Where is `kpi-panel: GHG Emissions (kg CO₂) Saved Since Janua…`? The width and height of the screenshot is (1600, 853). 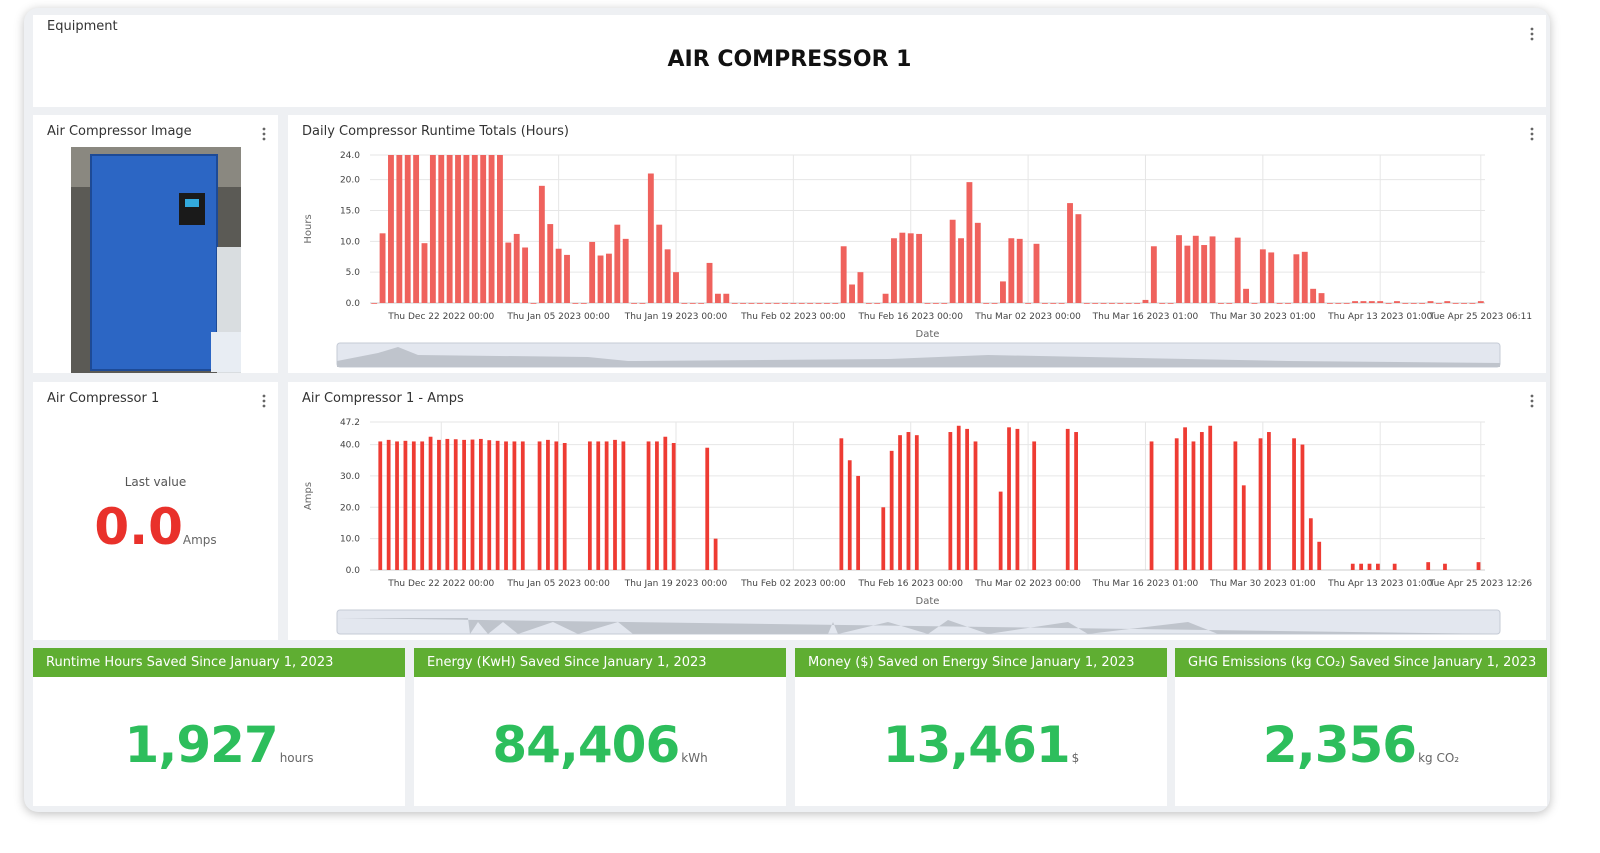
kpi-panel: GHG Emissions (kg CO₂) Saved Since Janua… is located at coordinates (1361, 727).